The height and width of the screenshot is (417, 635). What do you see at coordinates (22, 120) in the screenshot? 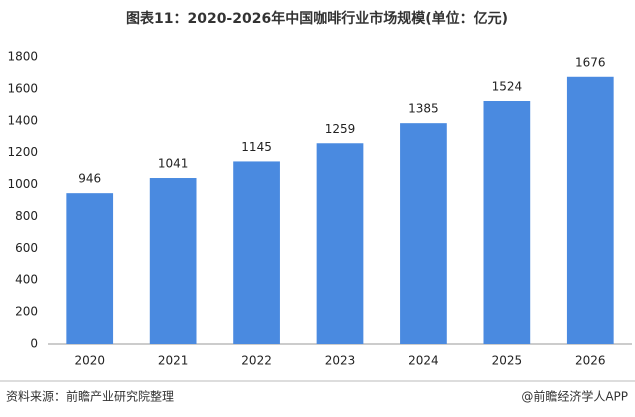
I see `y-tick-label: 1400` at bounding box center [22, 120].